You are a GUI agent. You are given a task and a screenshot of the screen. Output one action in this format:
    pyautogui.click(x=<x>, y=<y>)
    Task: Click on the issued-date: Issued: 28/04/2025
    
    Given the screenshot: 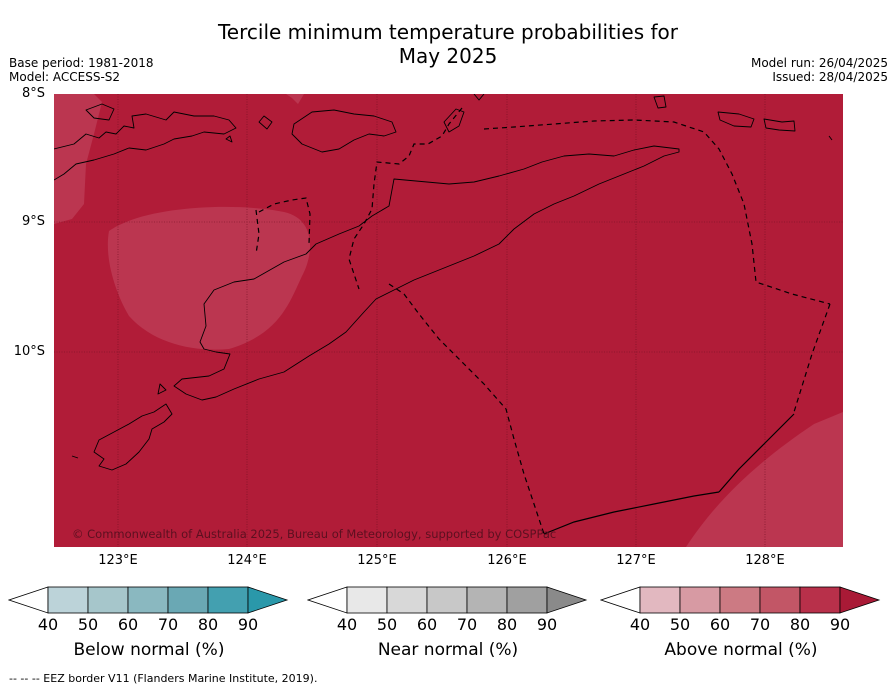 What is the action you would take?
    pyautogui.click(x=830, y=77)
    